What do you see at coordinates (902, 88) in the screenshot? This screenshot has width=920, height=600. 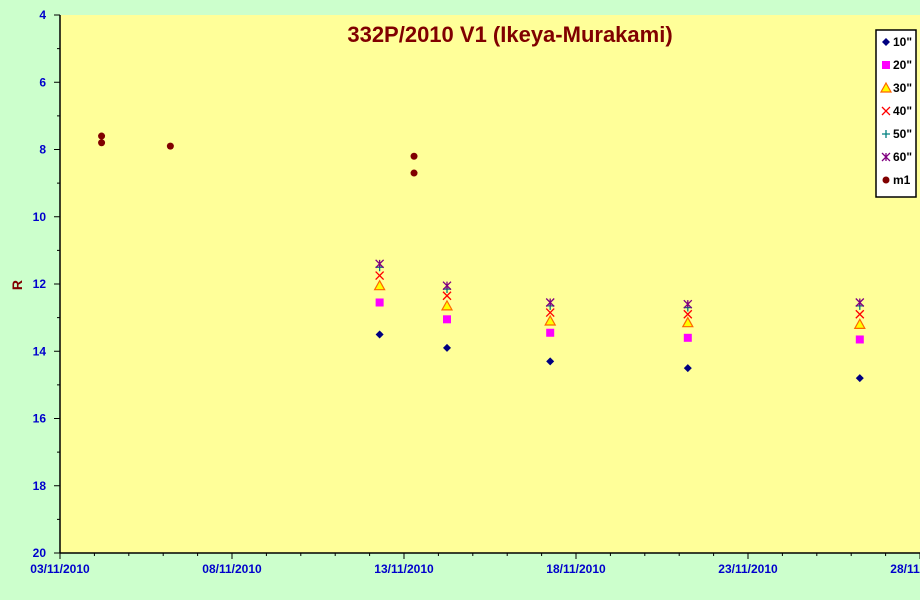 I see `legend-label: 30"` at bounding box center [902, 88].